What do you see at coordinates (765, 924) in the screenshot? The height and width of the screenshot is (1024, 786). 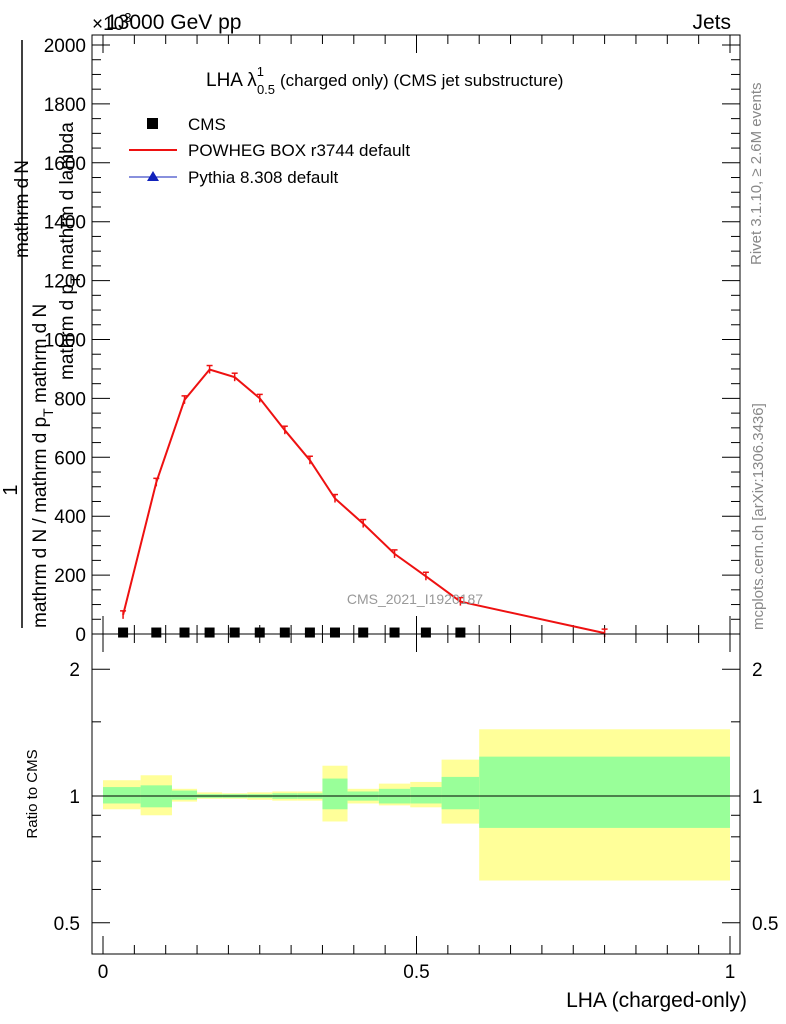 I see `ratio-y-tick-label-right: 0.5` at bounding box center [765, 924].